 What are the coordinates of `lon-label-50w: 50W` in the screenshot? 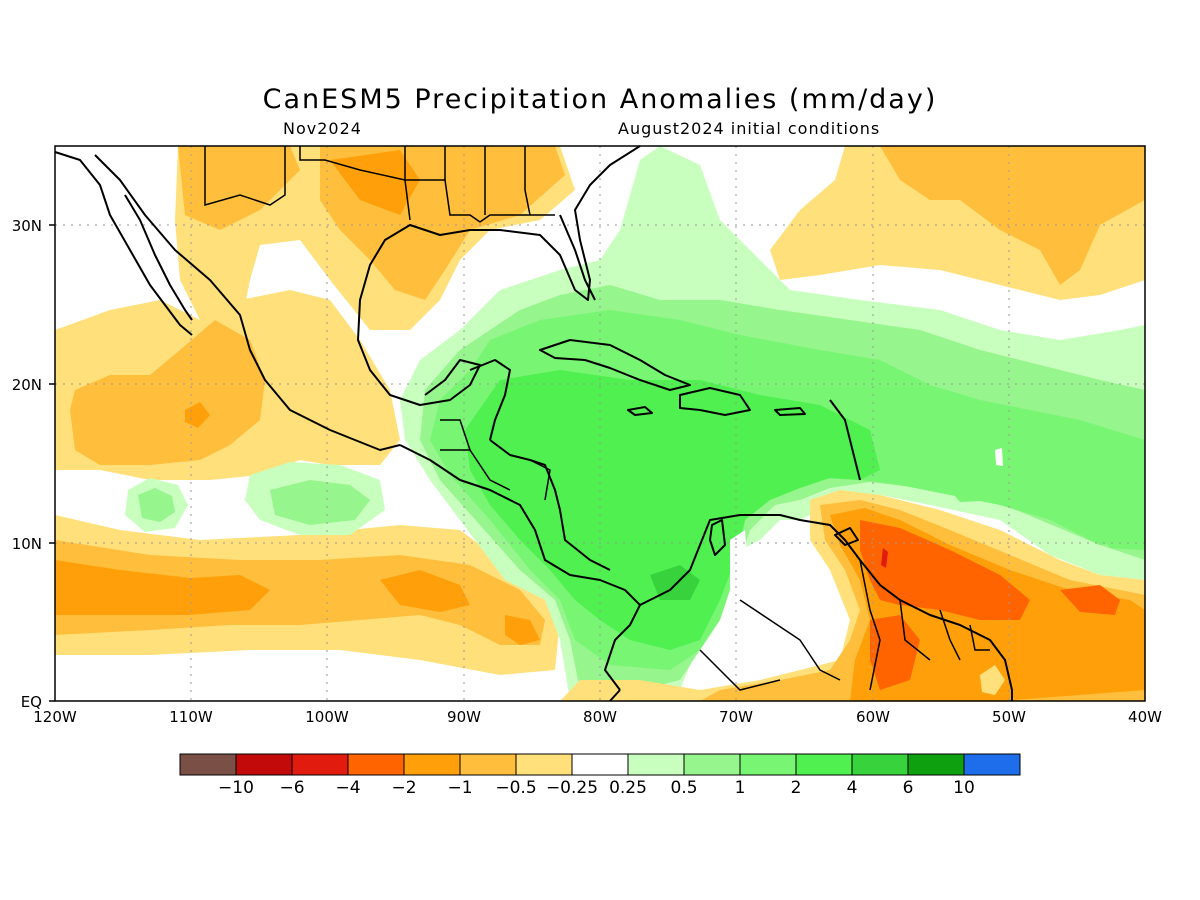 It's located at (1009, 717).